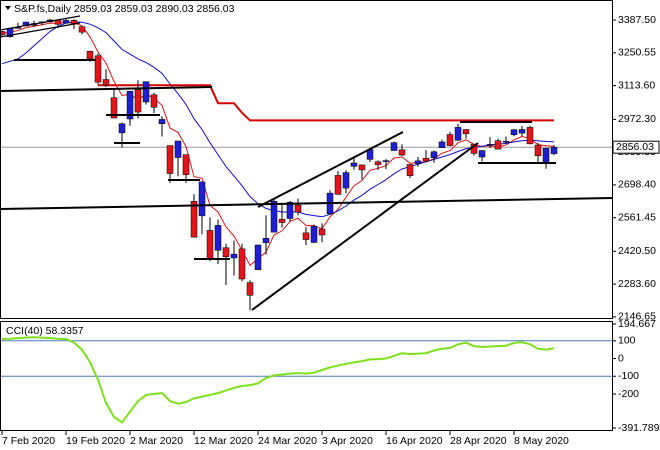 The height and width of the screenshot is (450, 660). Describe the element at coordinates (156, 441) in the screenshot. I see `x-tick-label: 2 Mar 2020` at that location.